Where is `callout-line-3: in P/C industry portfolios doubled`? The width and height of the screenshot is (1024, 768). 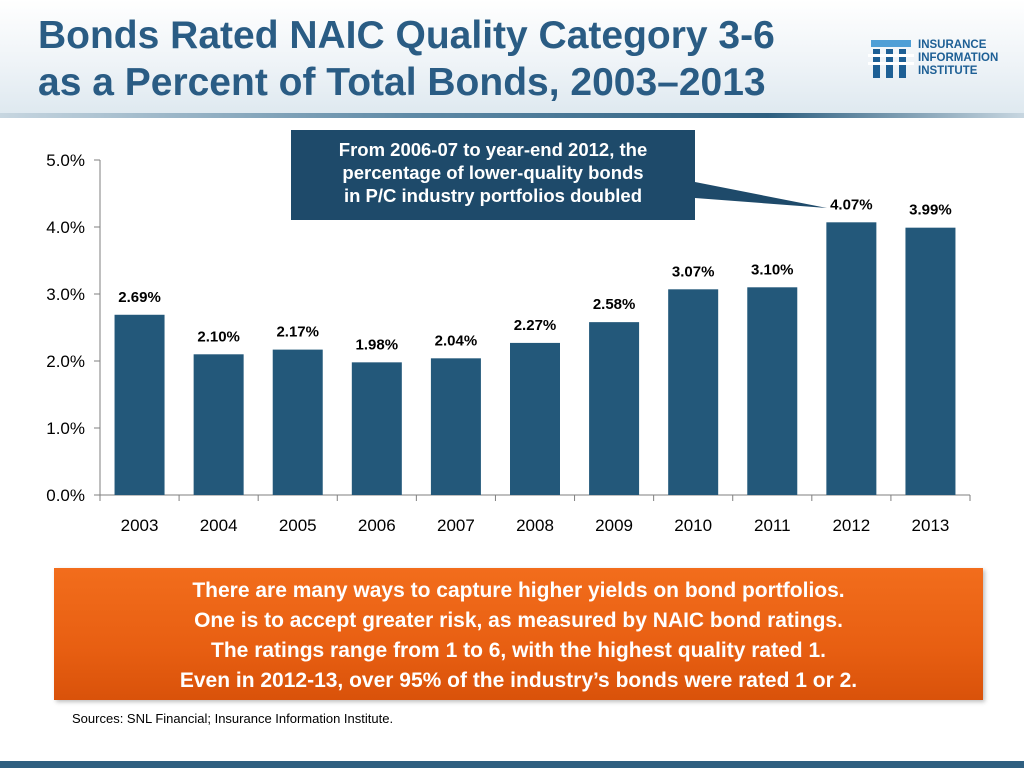
callout-line-3: in P/C industry portfolios doubled is located at coordinates (493, 195).